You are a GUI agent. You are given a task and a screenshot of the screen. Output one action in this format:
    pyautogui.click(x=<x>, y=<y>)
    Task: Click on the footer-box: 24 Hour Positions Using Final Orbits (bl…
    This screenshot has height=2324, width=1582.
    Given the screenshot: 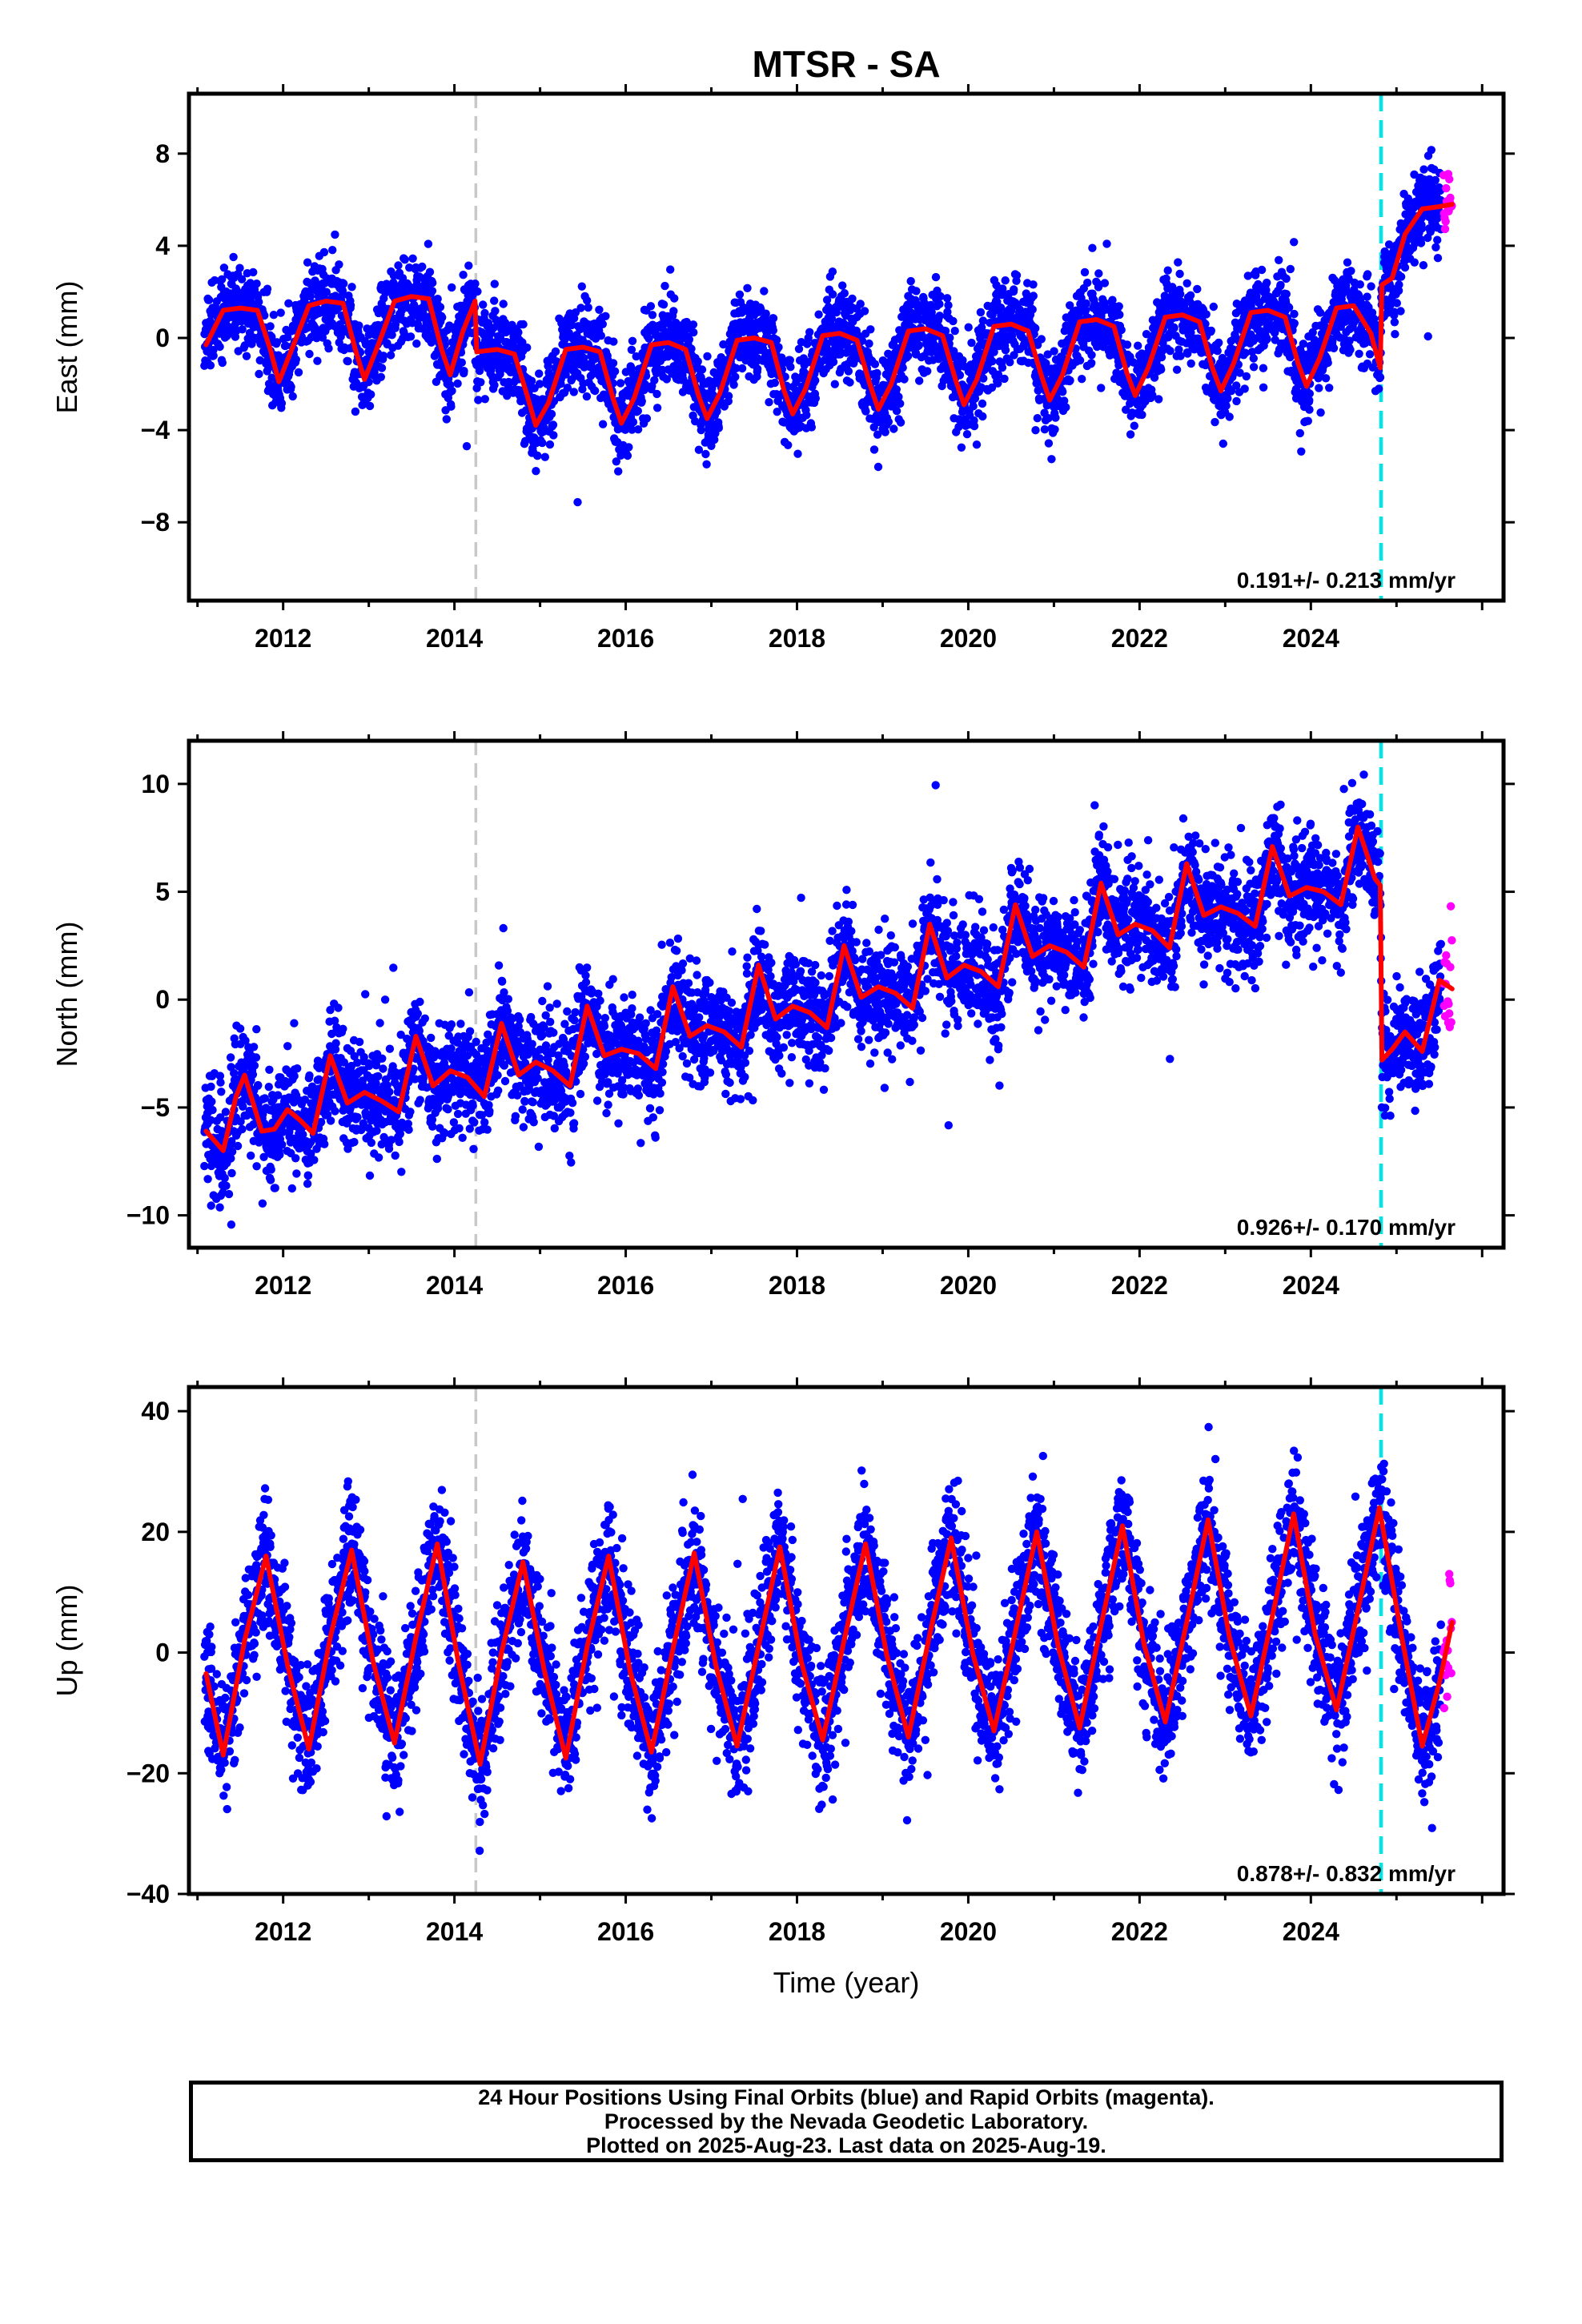 What is the action you would take?
    pyautogui.click(x=847, y=2121)
    